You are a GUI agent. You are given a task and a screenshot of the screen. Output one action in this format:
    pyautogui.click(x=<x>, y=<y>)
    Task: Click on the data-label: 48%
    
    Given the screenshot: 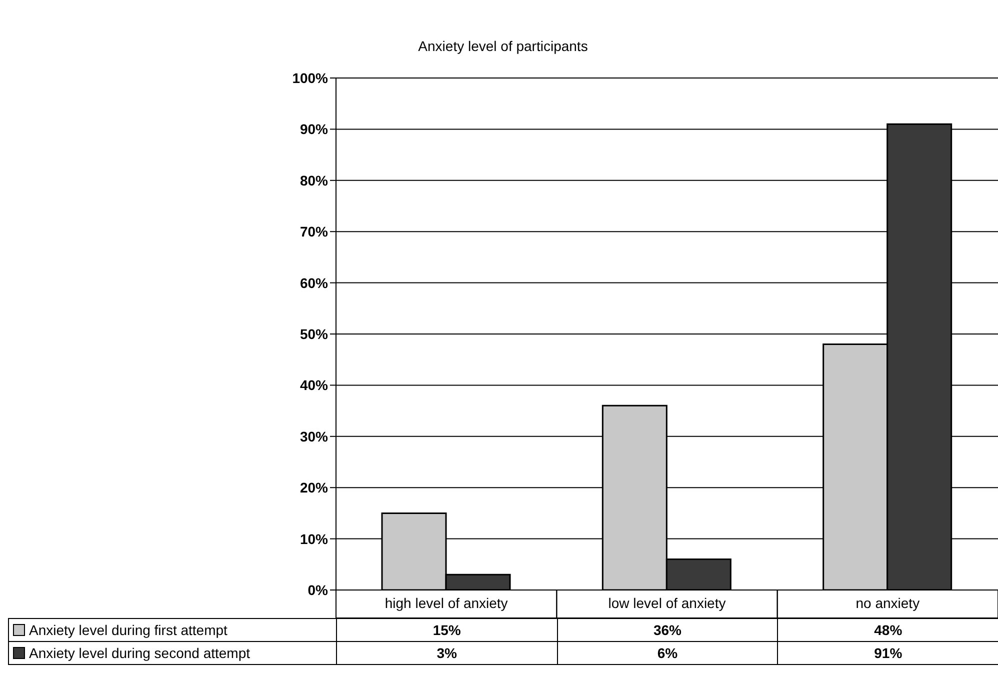 What is the action you would take?
    pyautogui.click(x=887, y=630)
    